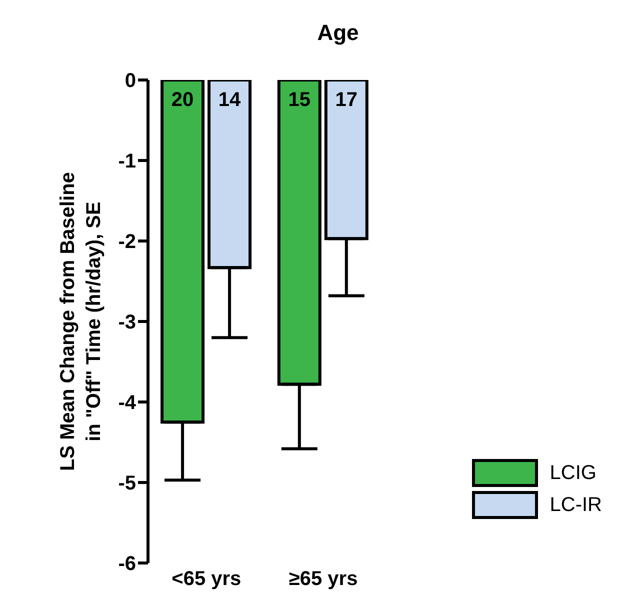  Describe the element at coordinates (182, 100) in the screenshot. I see `annotation: 20` at that location.